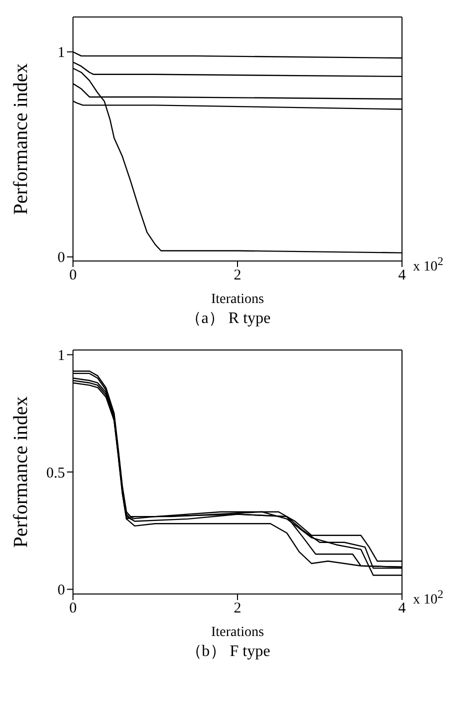 The image size is (457, 714). I want to click on text: （a） R type, so click(228, 319).